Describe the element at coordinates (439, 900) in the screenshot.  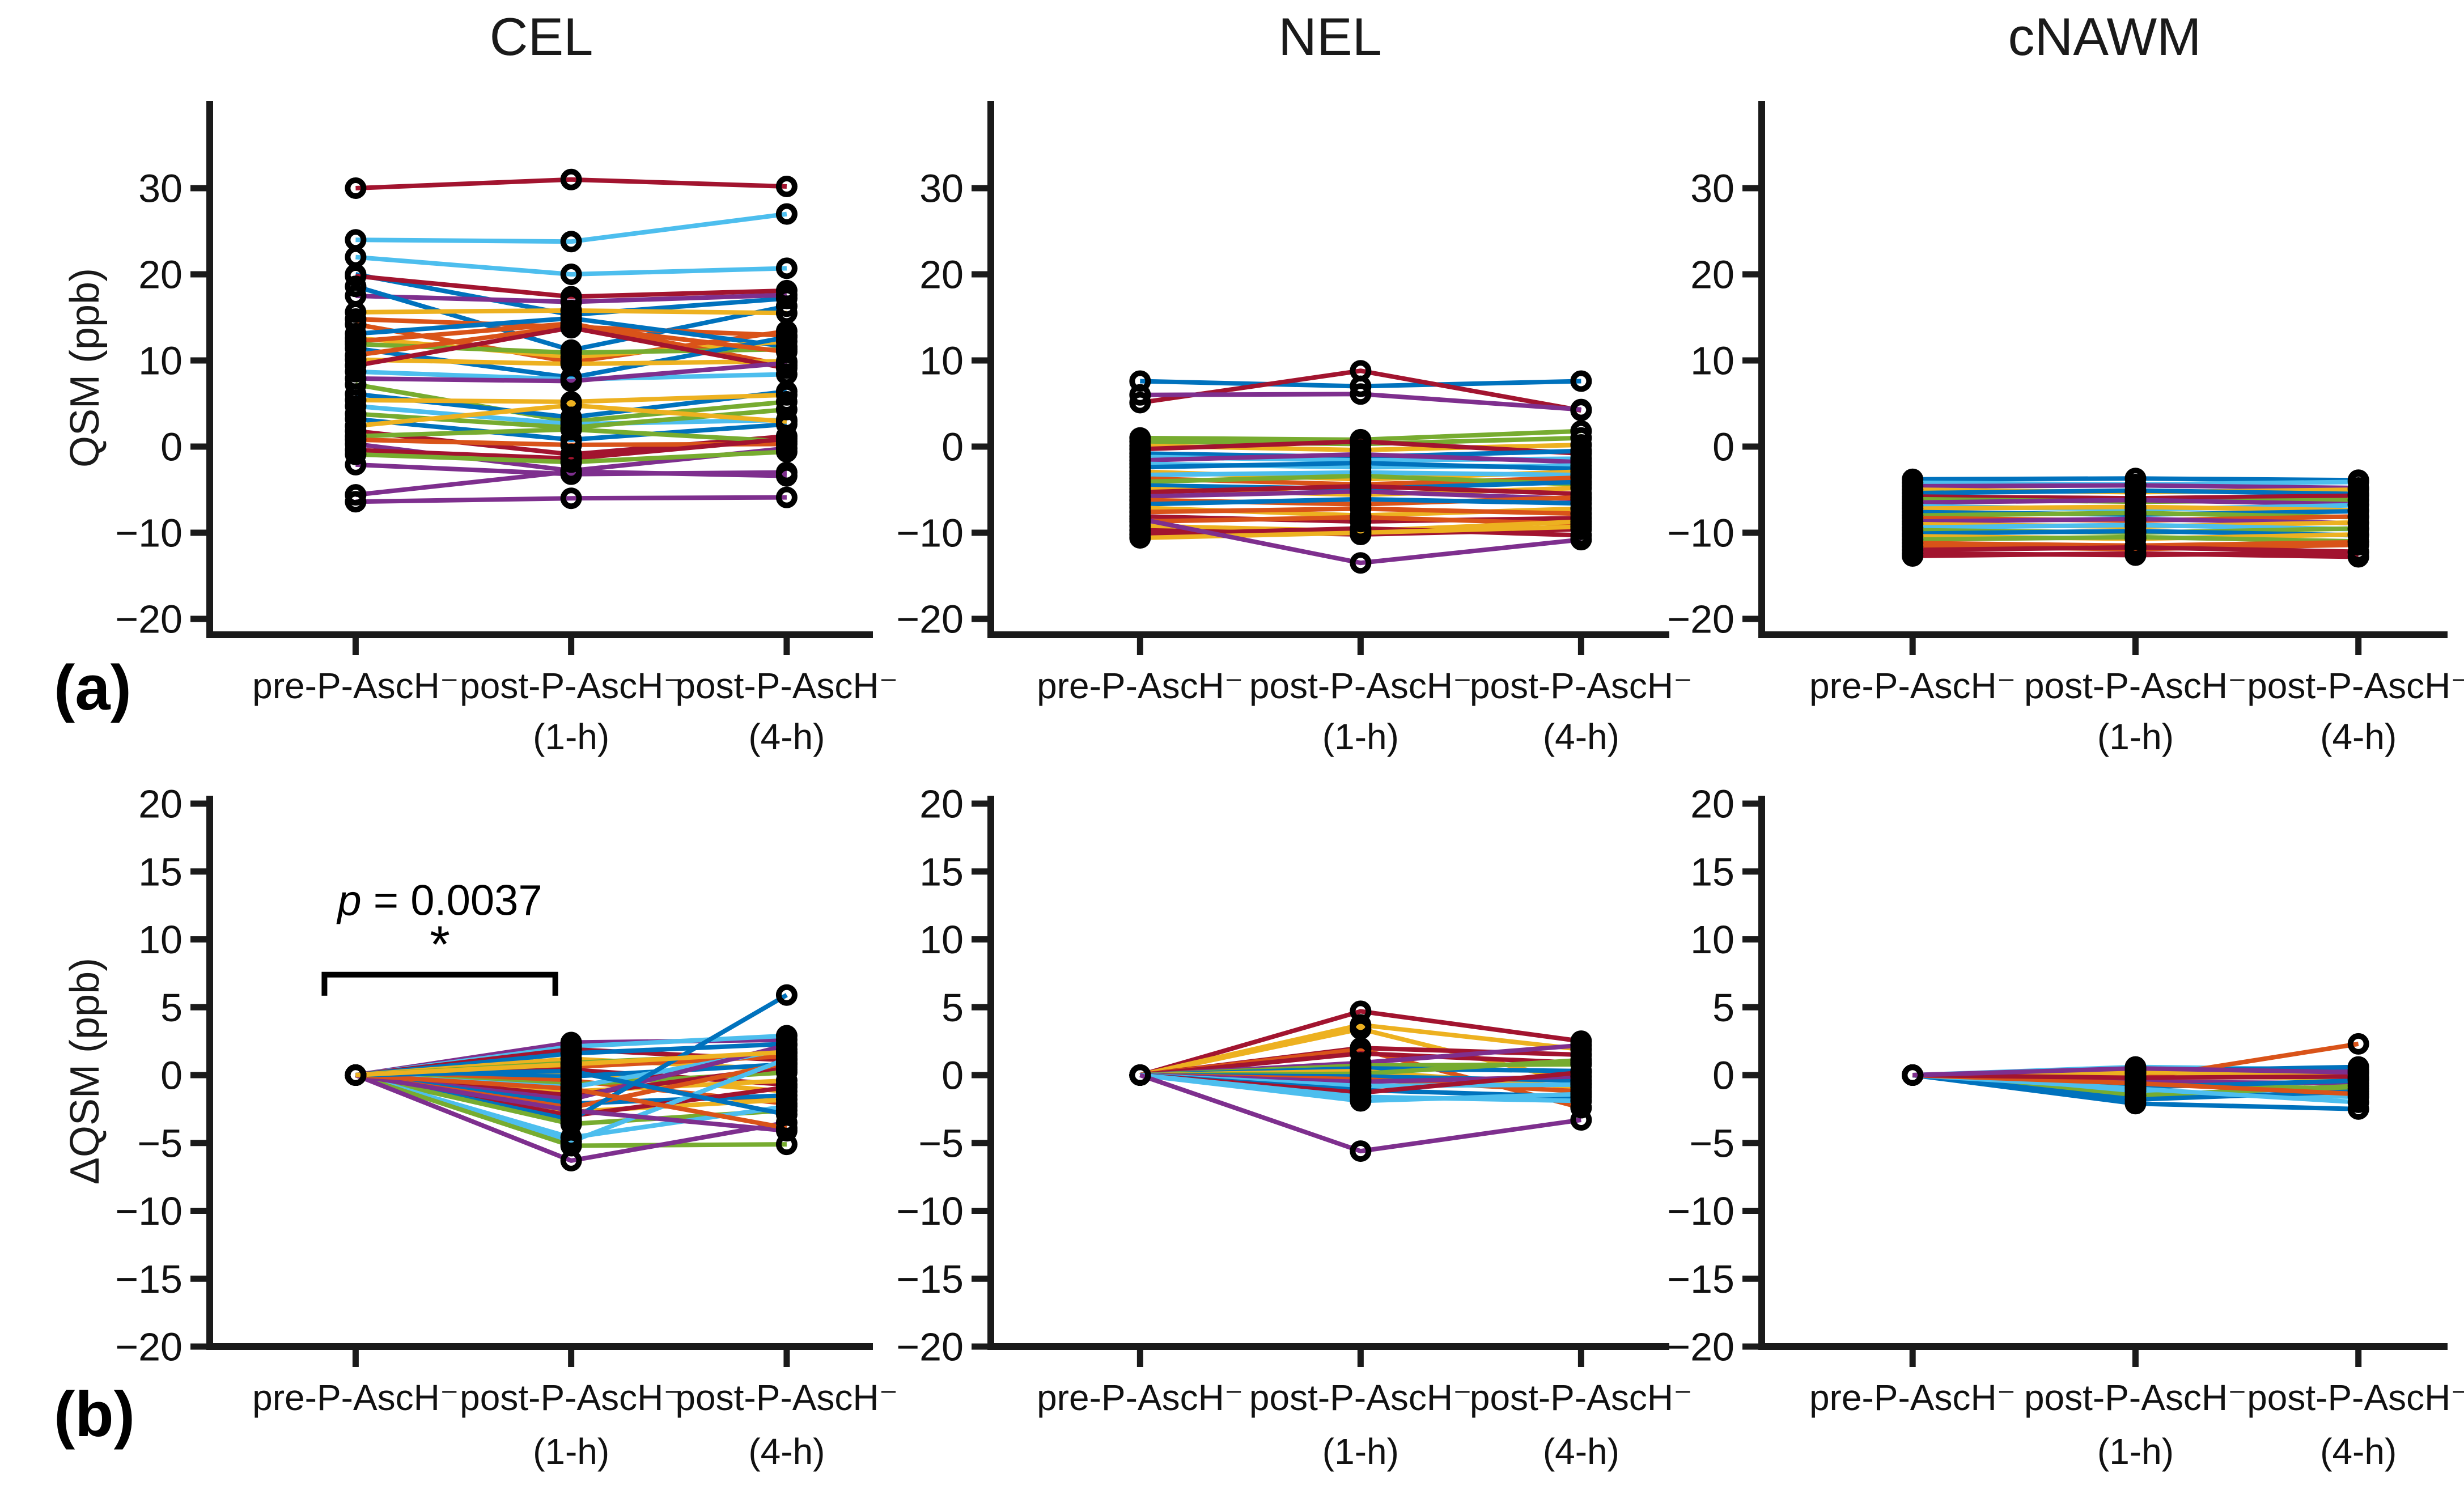
I see `p-value-label: p = 0.0037` at that location.